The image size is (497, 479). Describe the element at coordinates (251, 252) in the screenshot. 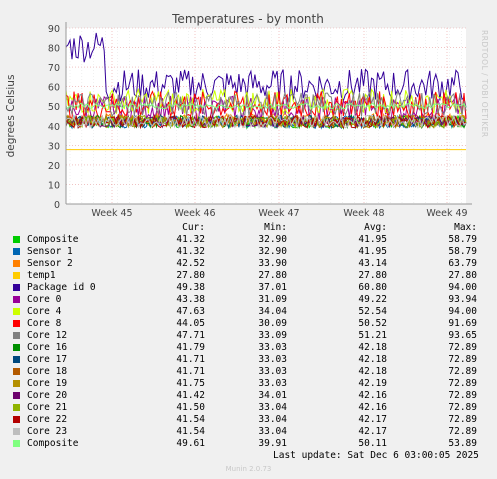

I see `legend-row: Sensor 1 41.32 32.90 41.95 58.79` at that location.